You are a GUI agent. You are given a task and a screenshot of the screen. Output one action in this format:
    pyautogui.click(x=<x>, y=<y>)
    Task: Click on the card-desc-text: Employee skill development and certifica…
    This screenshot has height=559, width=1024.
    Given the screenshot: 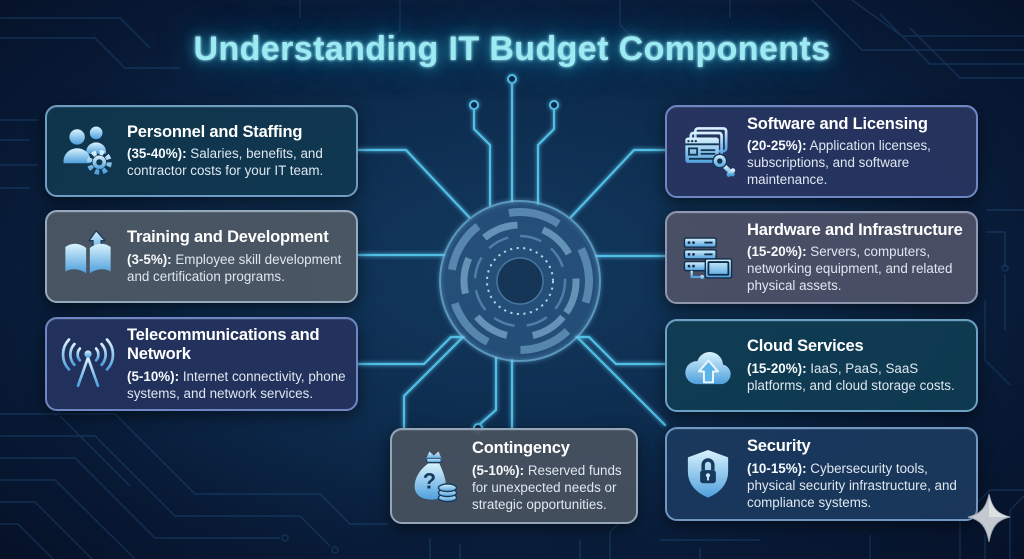 What is the action you would take?
    pyautogui.click(x=234, y=267)
    